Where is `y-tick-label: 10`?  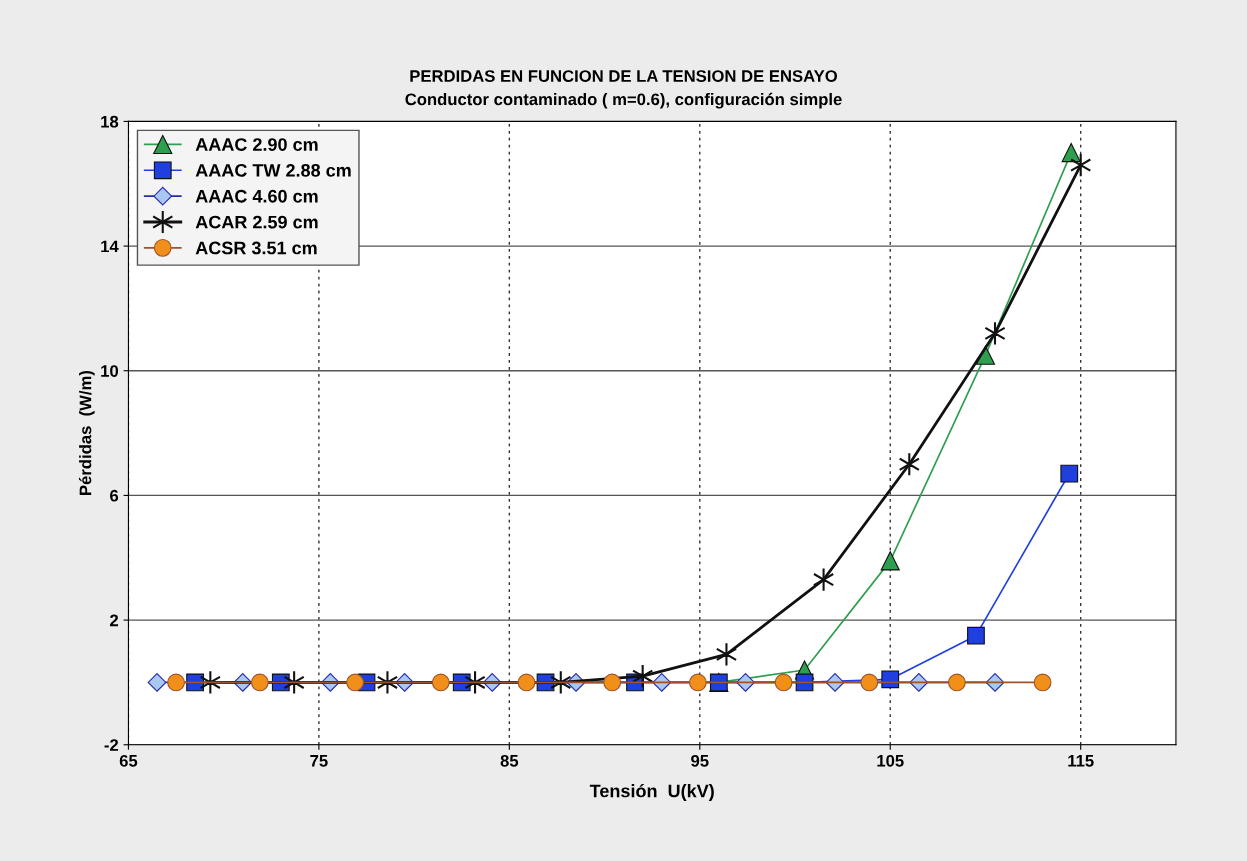
y-tick-label: 10 is located at coordinates (110, 371).